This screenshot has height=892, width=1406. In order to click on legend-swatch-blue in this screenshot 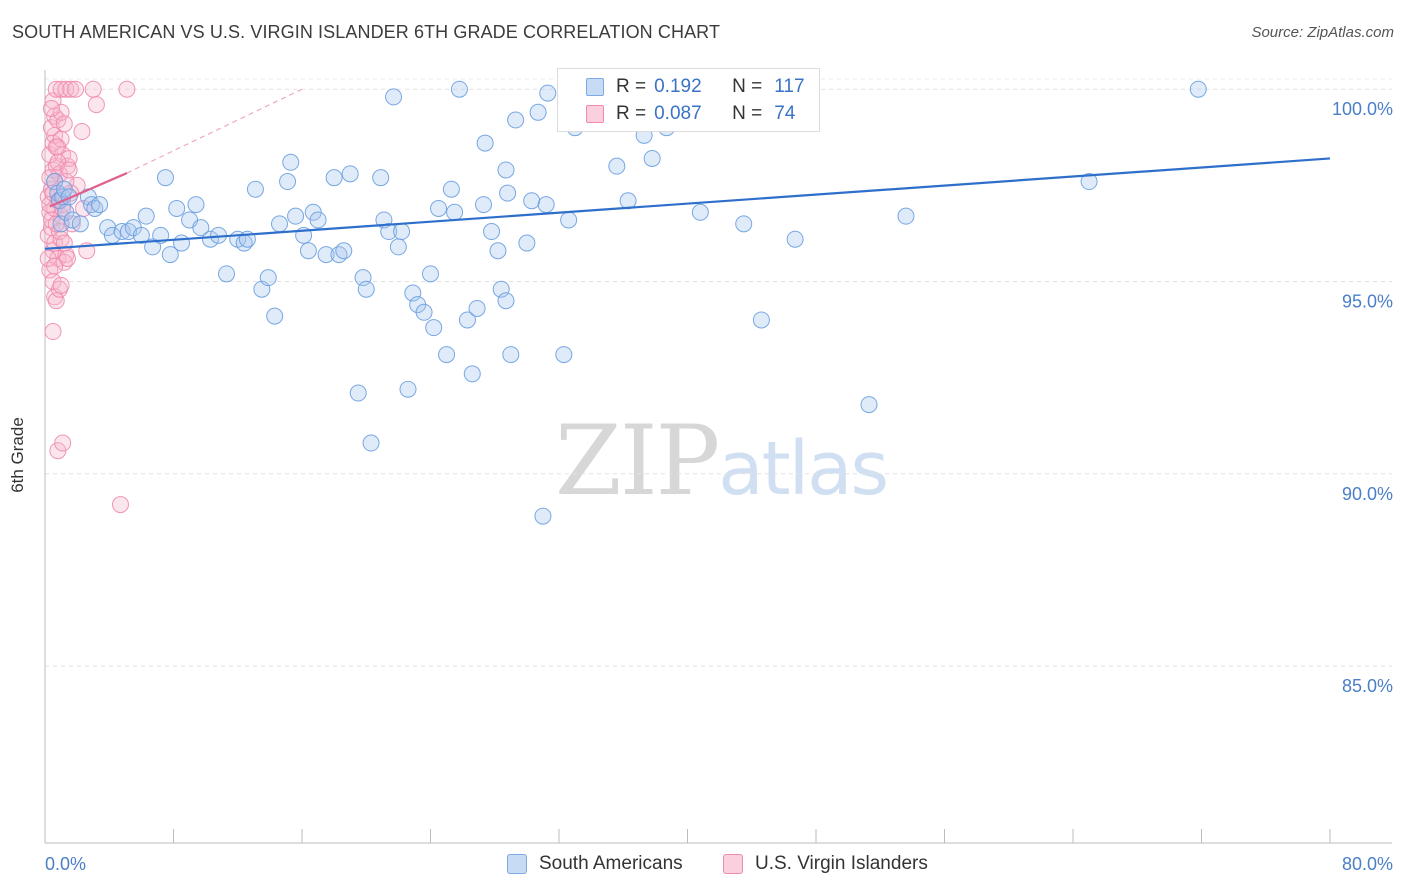, I will do `click(595, 87)`.